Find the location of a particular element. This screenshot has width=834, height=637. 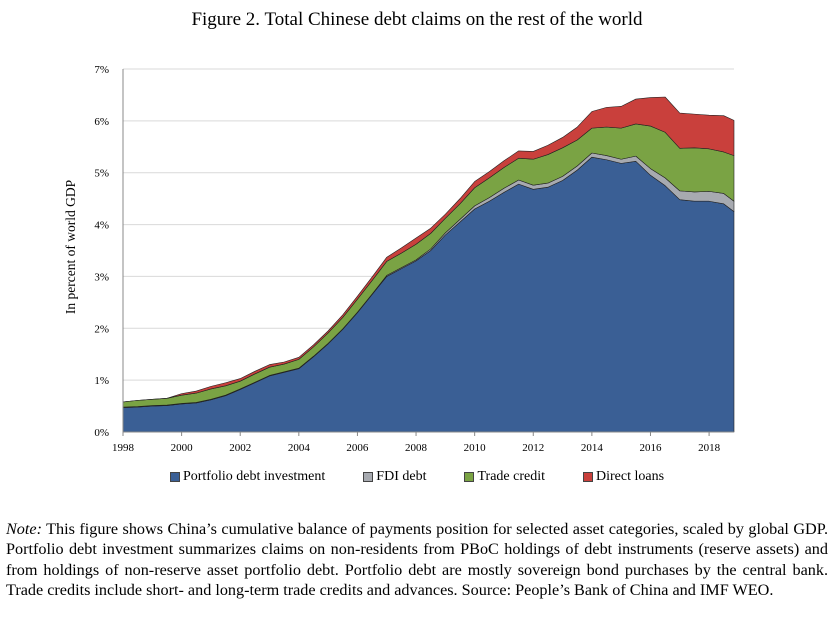

x-tick-label: 2010 is located at coordinates (475, 448).